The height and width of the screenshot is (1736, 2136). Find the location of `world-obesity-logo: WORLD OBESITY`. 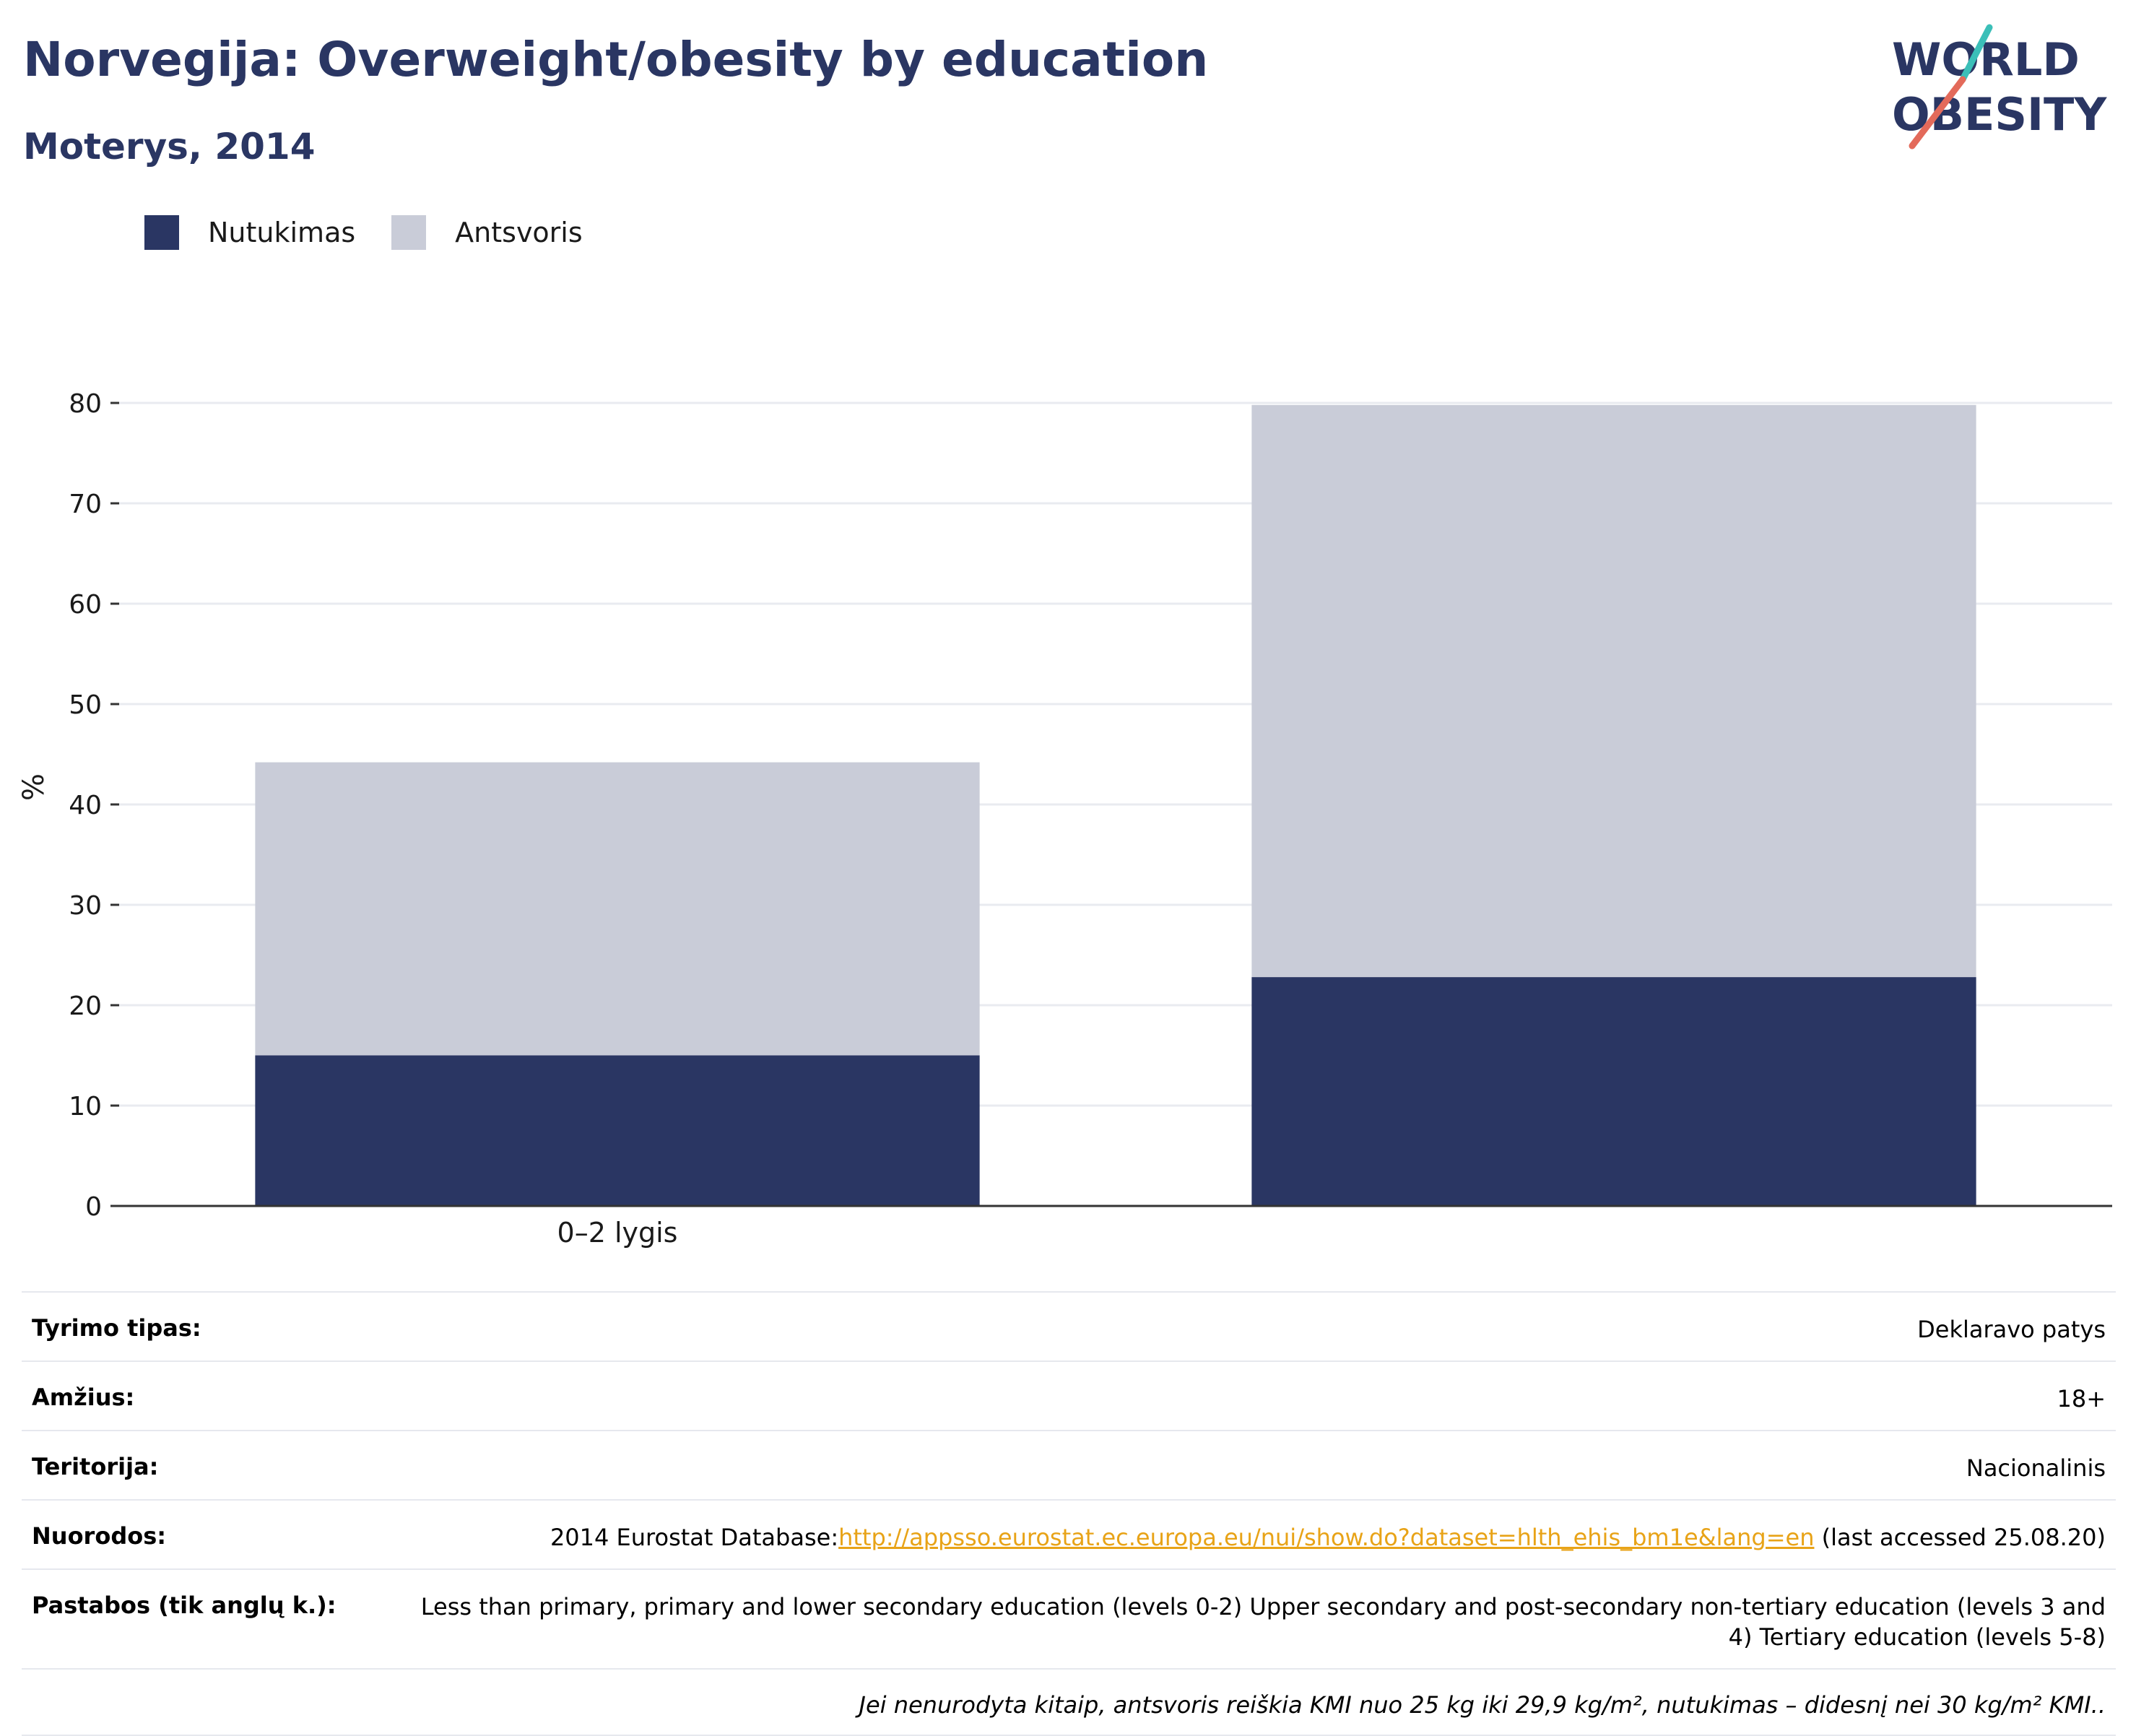

world-obesity-logo: WORLD OBESITY is located at coordinates (2000, 86).